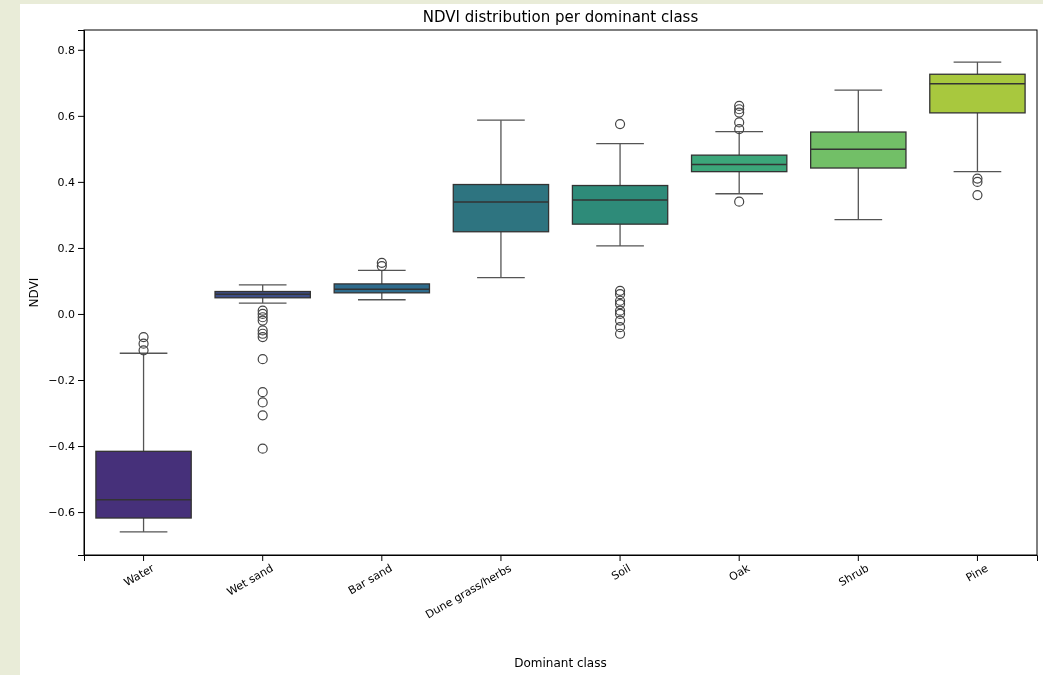 The image size is (1043, 675). What do you see at coordinates (66, 248) in the screenshot?
I see `y-tick-label: 0.2` at bounding box center [66, 248].